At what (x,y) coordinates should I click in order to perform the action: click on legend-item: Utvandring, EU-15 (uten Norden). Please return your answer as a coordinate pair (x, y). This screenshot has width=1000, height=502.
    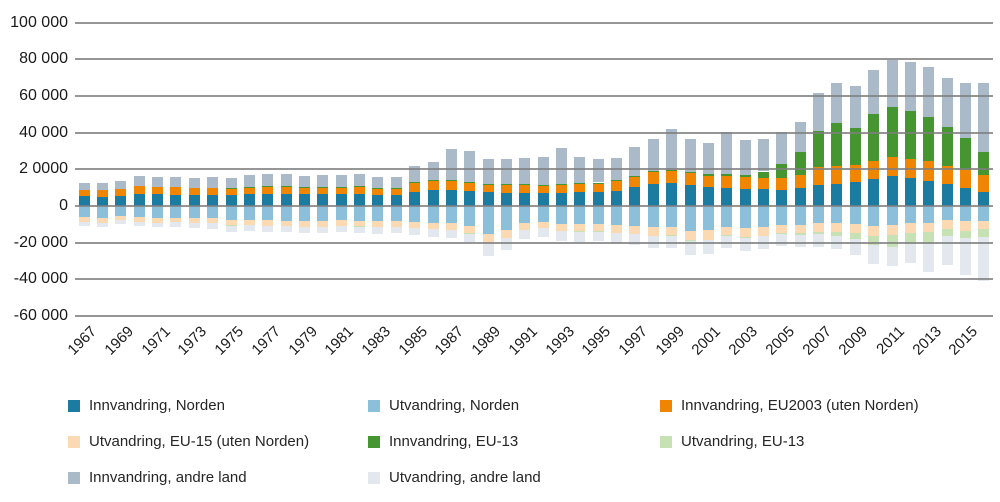
    Looking at the image, I should click on (188, 442).